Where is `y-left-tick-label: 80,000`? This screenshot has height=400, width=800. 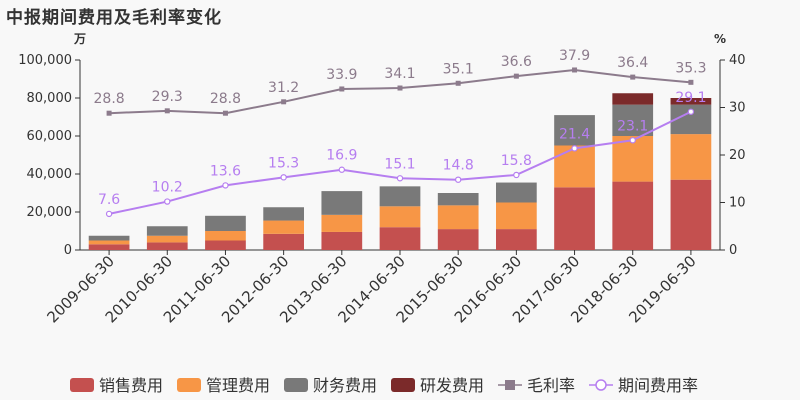 y-left-tick-label: 80,000 is located at coordinates (50, 98).